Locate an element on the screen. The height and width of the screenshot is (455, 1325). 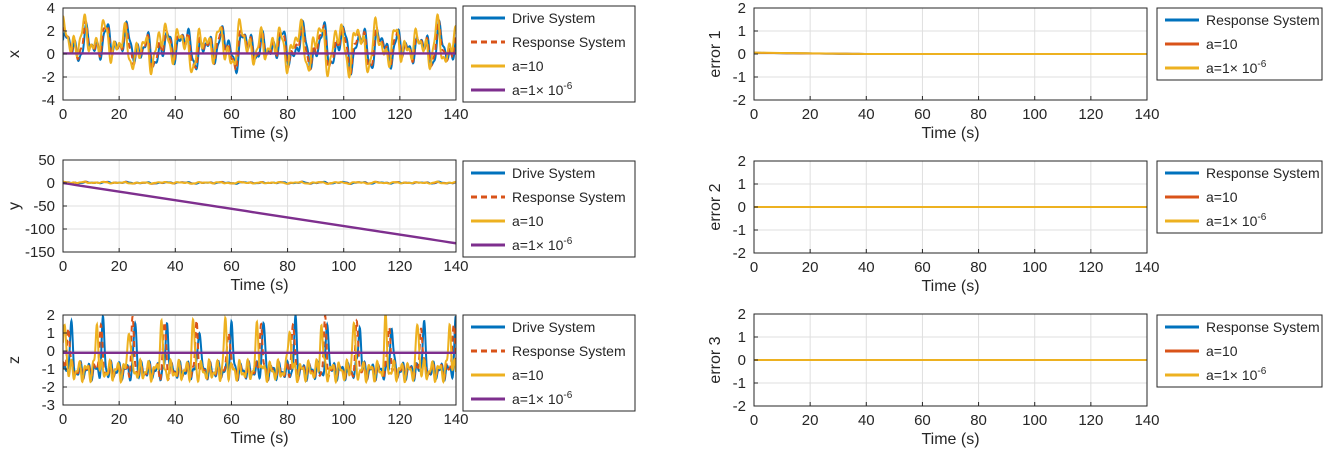
legend-box is located at coordinates (549, 54).